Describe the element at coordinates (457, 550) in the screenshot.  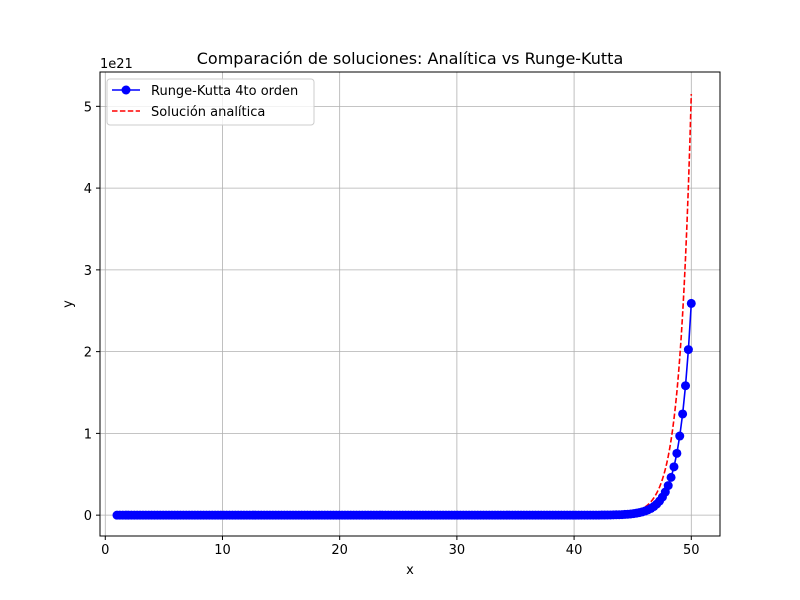
I see `x-tick-label: 30` at that location.